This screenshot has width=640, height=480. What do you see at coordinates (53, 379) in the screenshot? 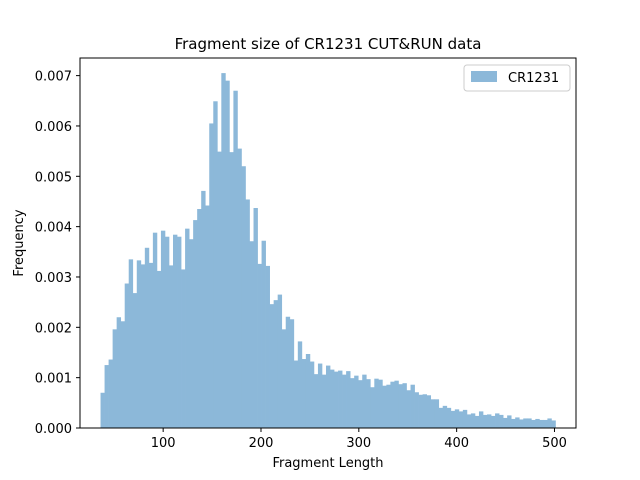
I see `y-tick-label: 0.001` at bounding box center [53, 379].